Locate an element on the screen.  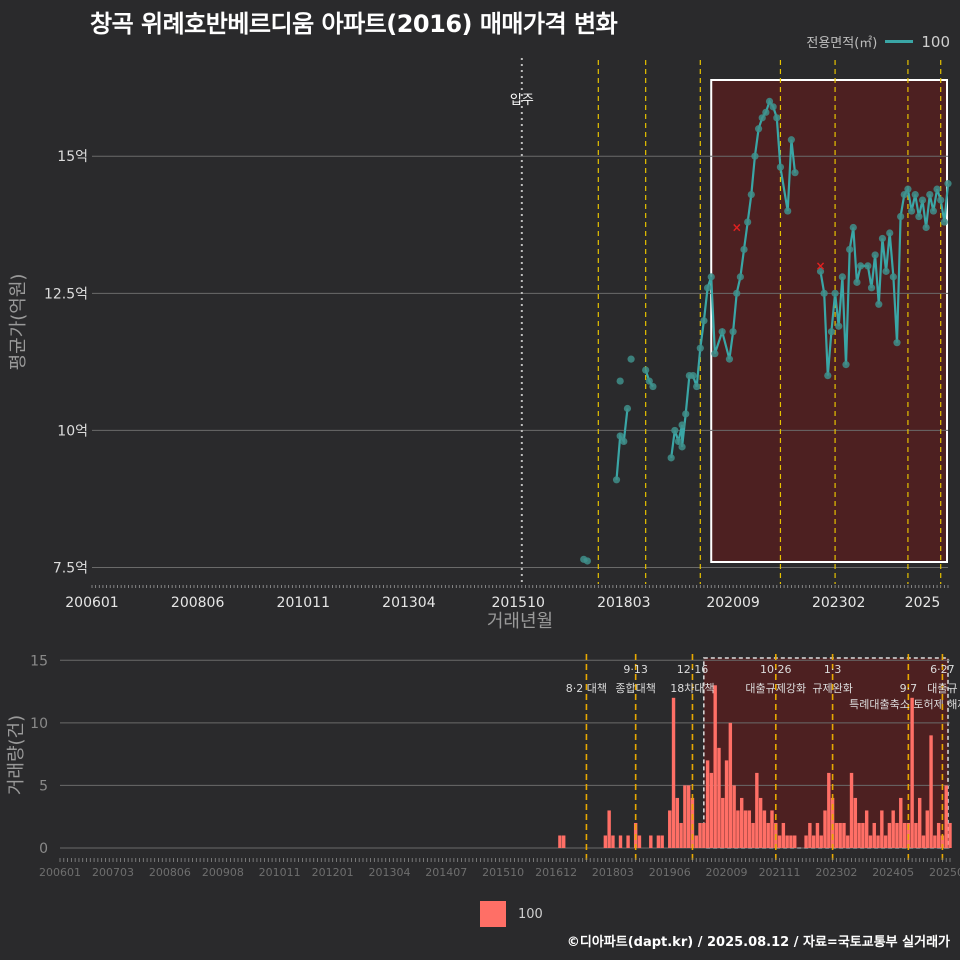
volume-y-axis-title: 거래량(건) is located at coordinates (16, 755).